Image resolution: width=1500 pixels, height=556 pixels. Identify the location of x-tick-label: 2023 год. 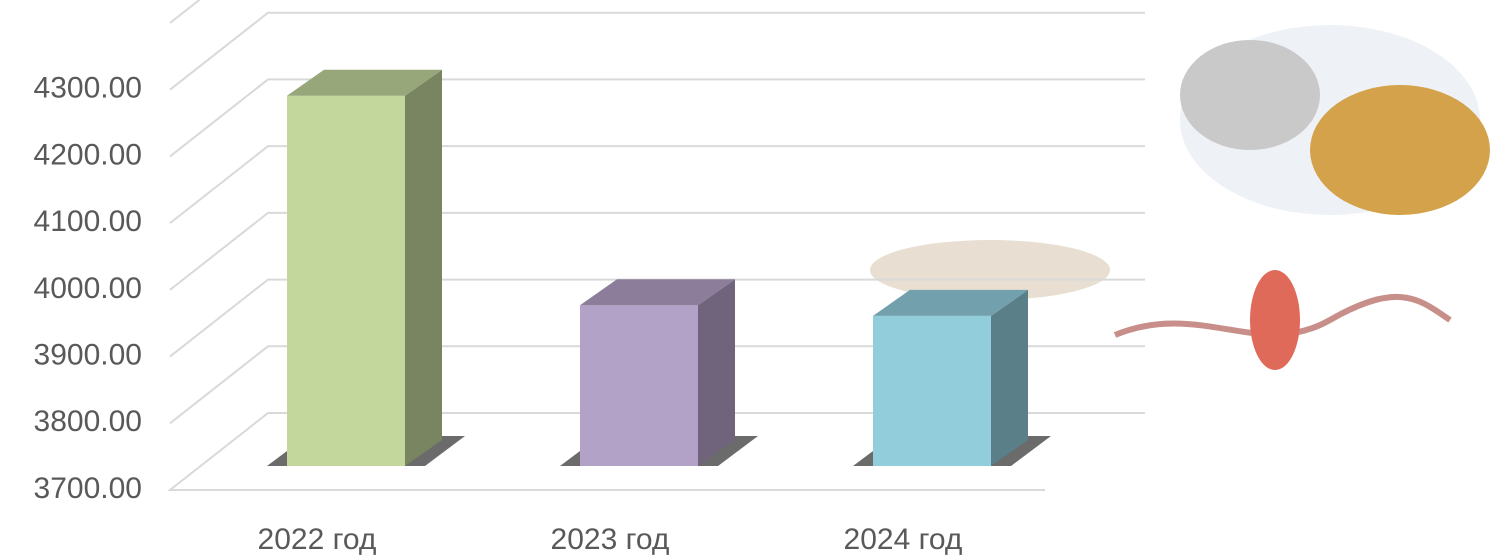
(610, 539).